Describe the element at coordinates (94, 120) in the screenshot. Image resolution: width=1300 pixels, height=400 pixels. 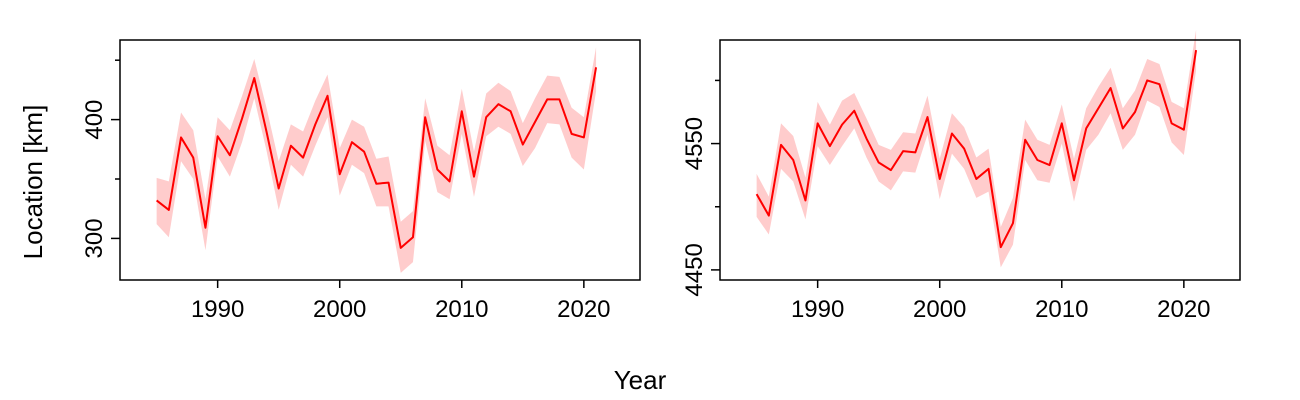
I see `y-tick-label: 400` at that location.